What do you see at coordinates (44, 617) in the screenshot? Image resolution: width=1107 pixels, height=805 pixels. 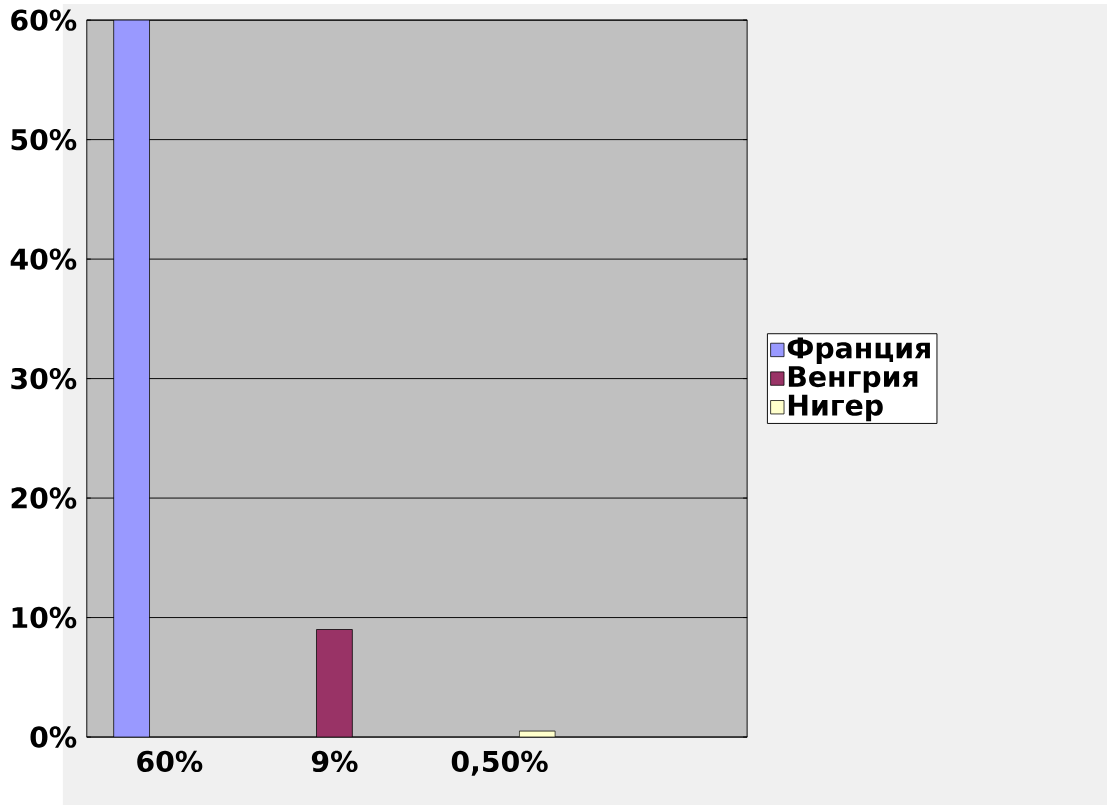 I see `y-tick-label: 10%` at bounding box center [44, 617].